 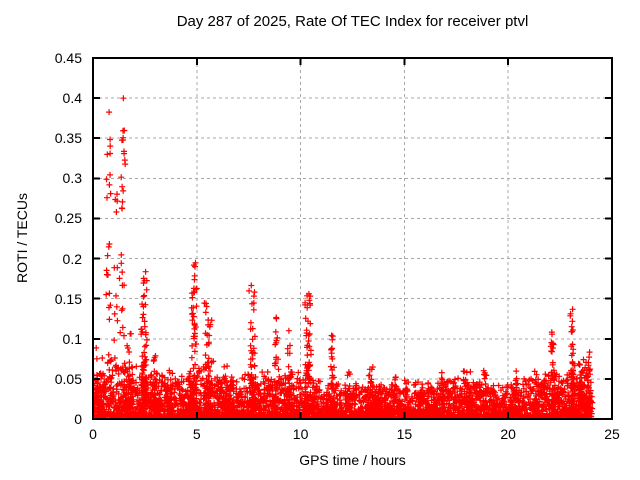 I want to click on y-tick-label: 0, so click(x=78, y=419).